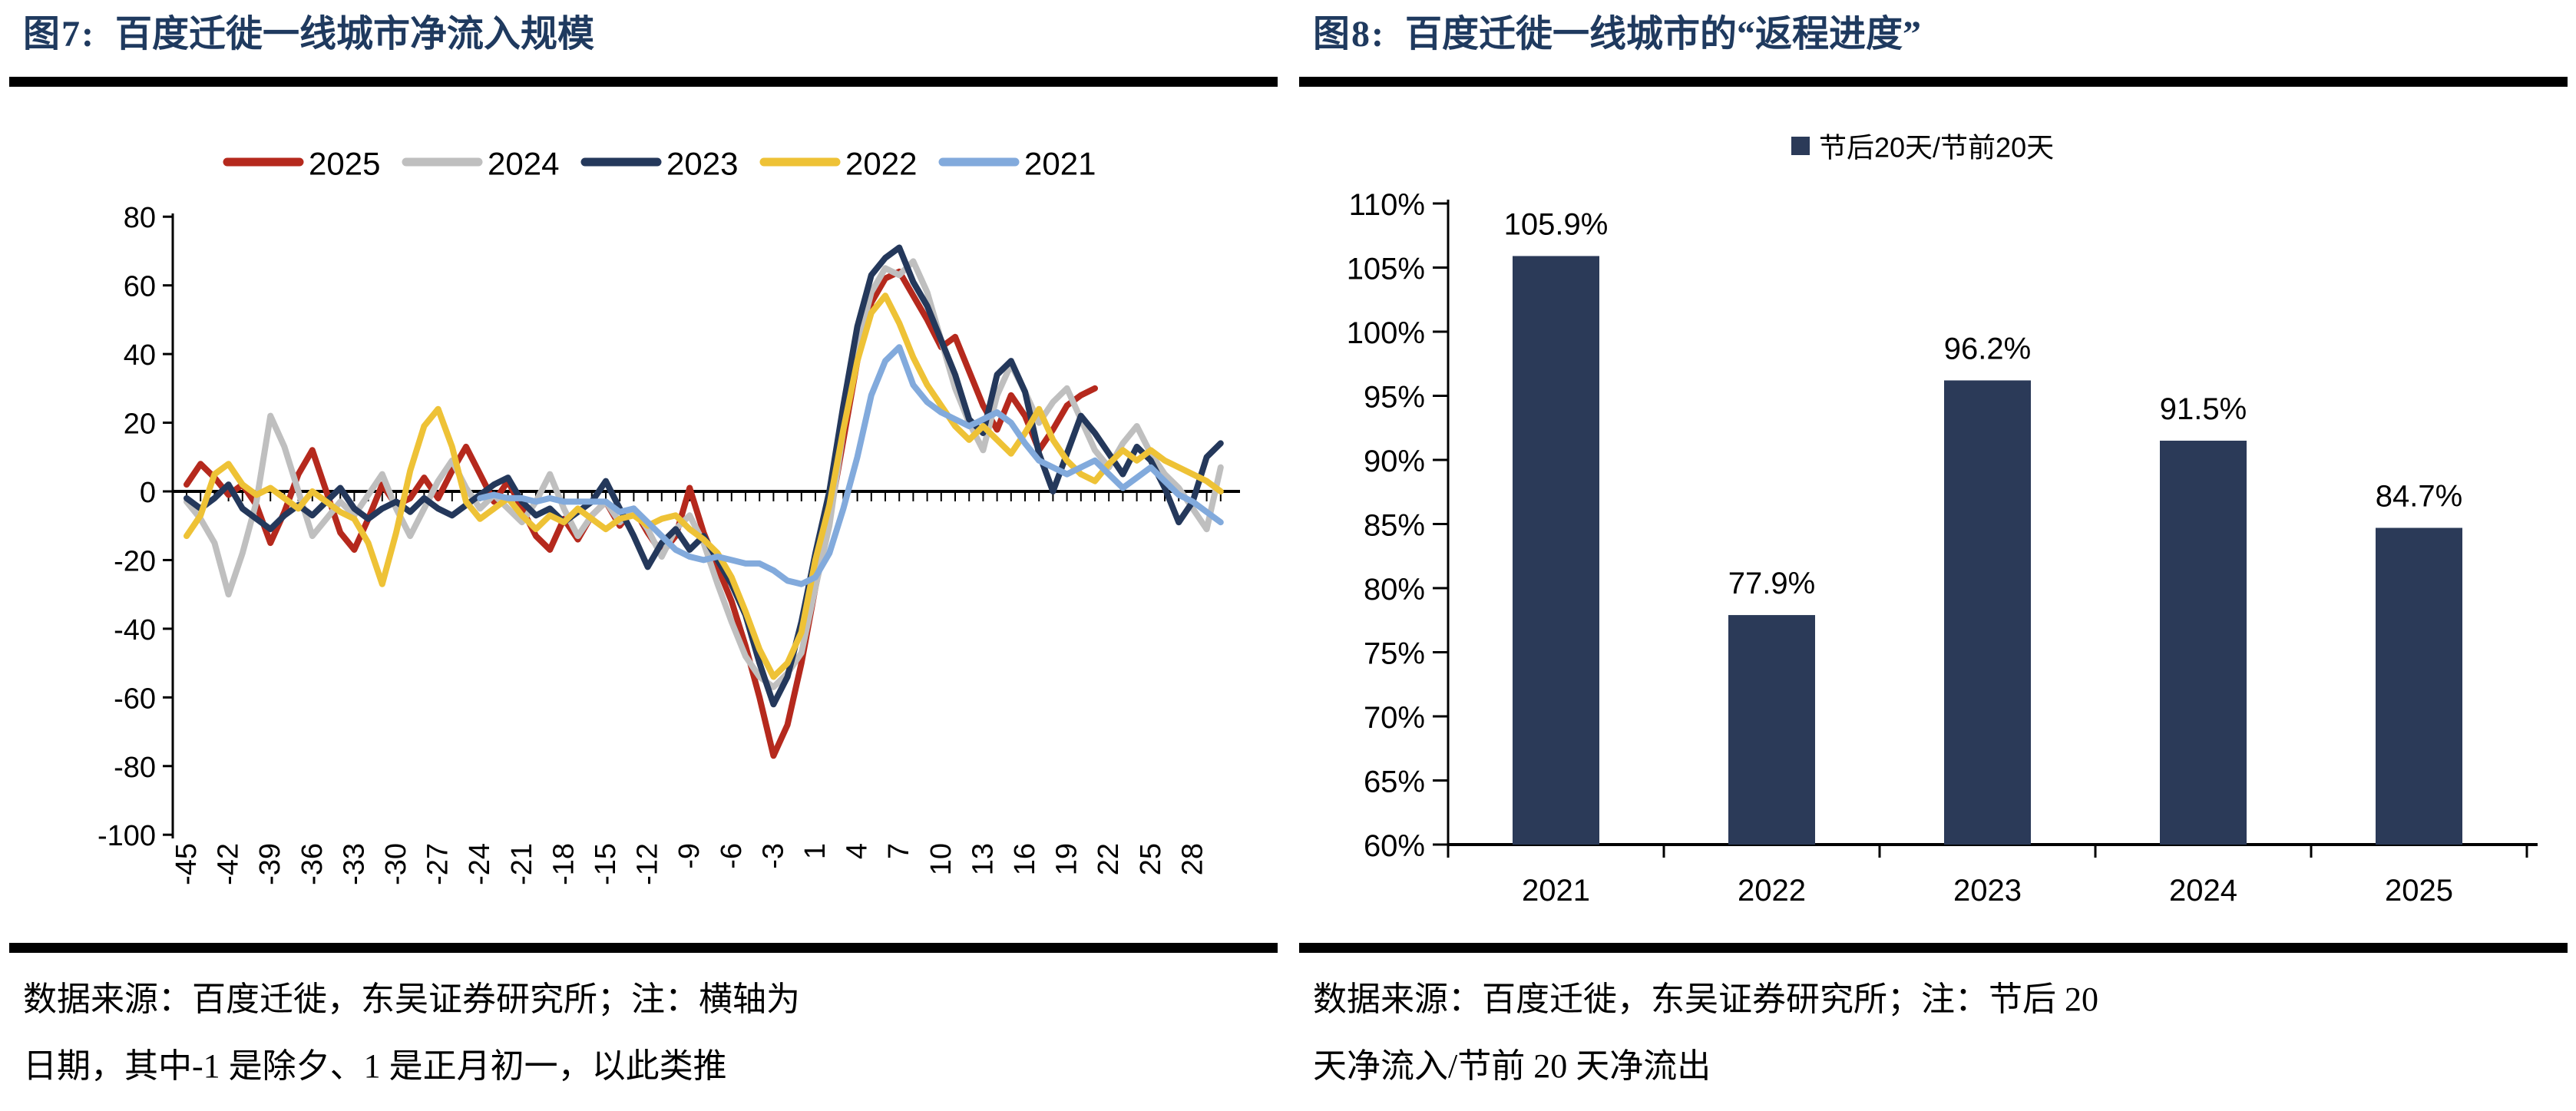 This screenshot has width=2576, height=1111. Describe the element at coordinates (135, 699) in the screenshot. I see `y-tick-label: -60` at that location.